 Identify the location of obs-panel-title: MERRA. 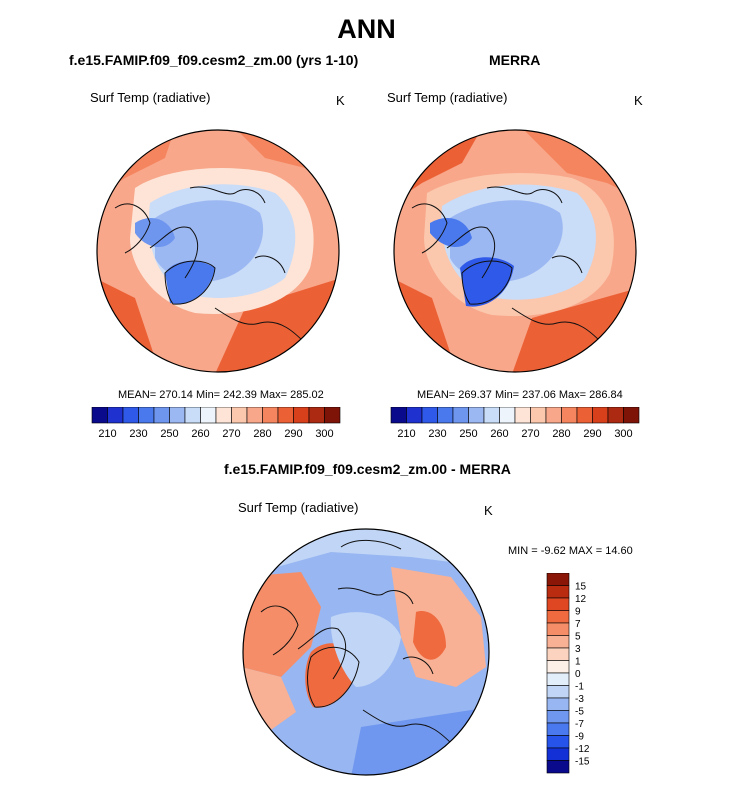
(515, 60).